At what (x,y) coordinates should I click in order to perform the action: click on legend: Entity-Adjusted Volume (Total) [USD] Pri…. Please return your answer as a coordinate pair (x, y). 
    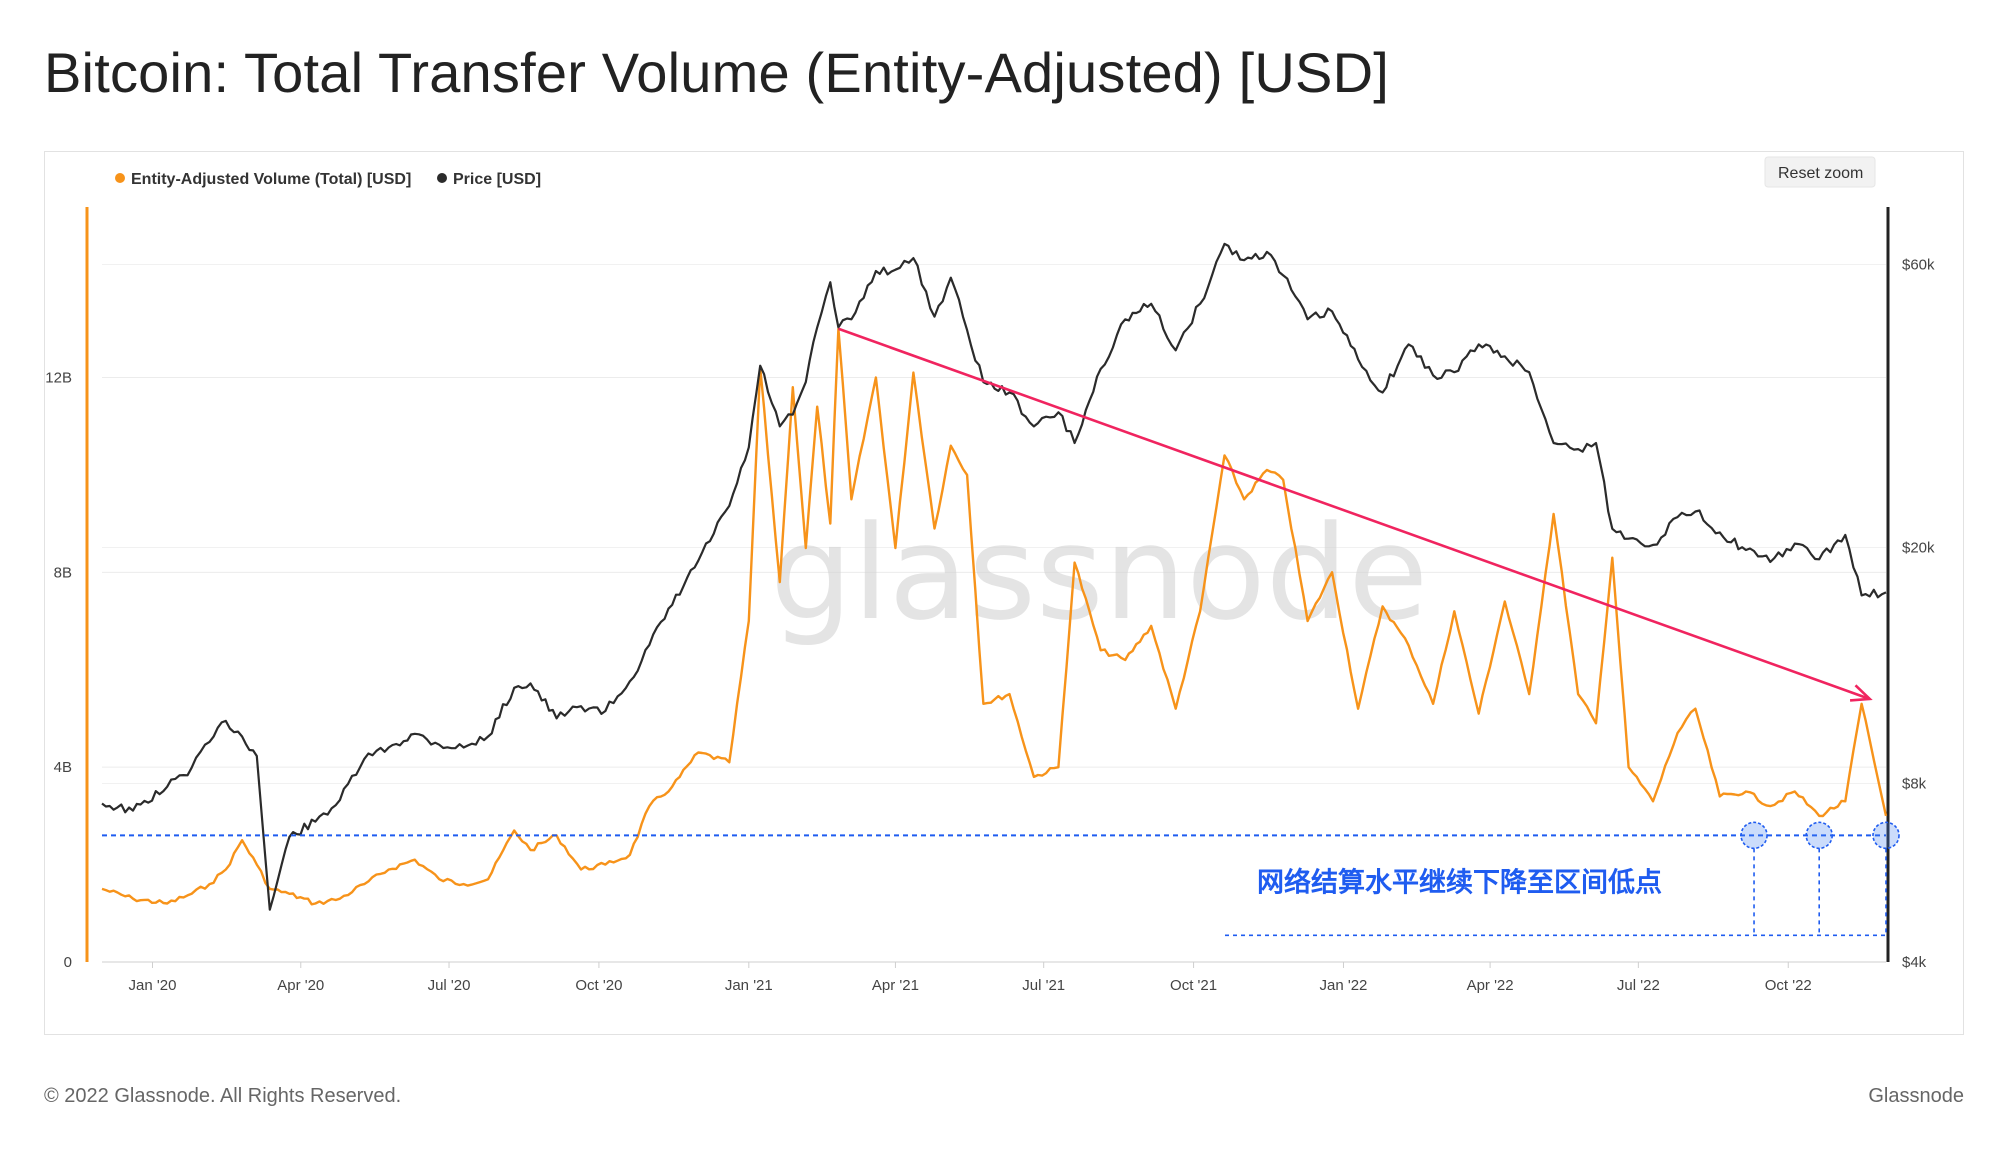
    Looking at the image, I should click on (328, 179).